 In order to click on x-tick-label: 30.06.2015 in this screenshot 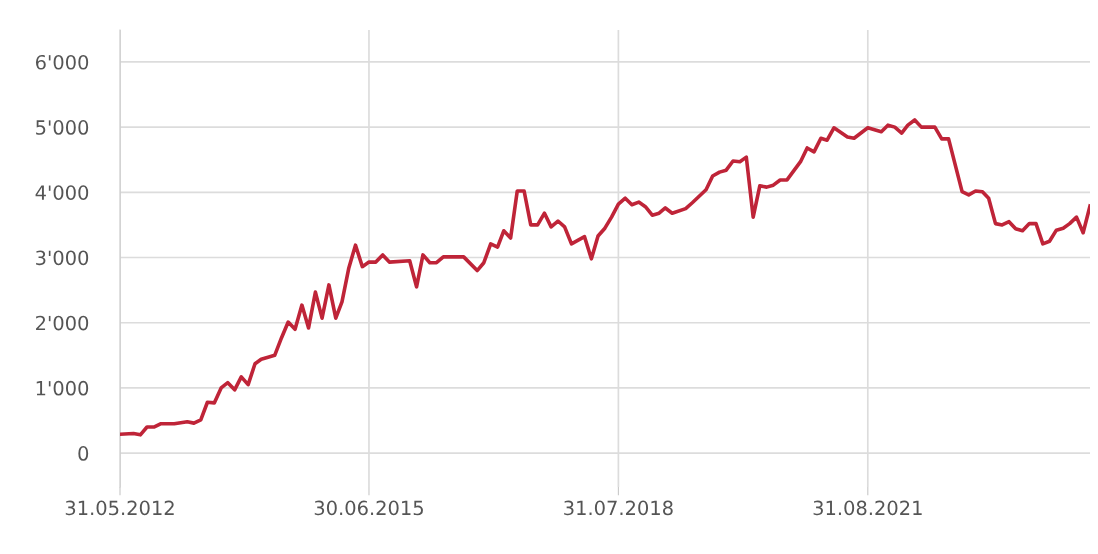, I will do `click(368, 508)`.